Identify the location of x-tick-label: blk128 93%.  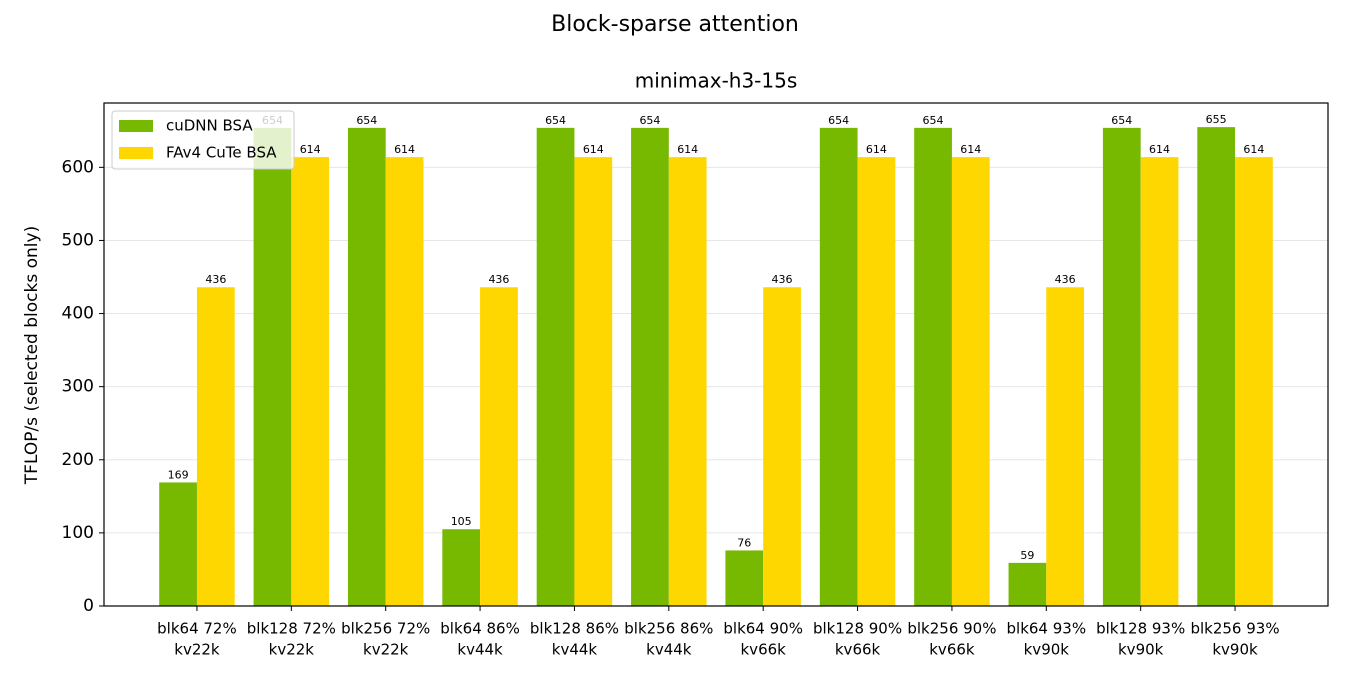
(1140, 629).